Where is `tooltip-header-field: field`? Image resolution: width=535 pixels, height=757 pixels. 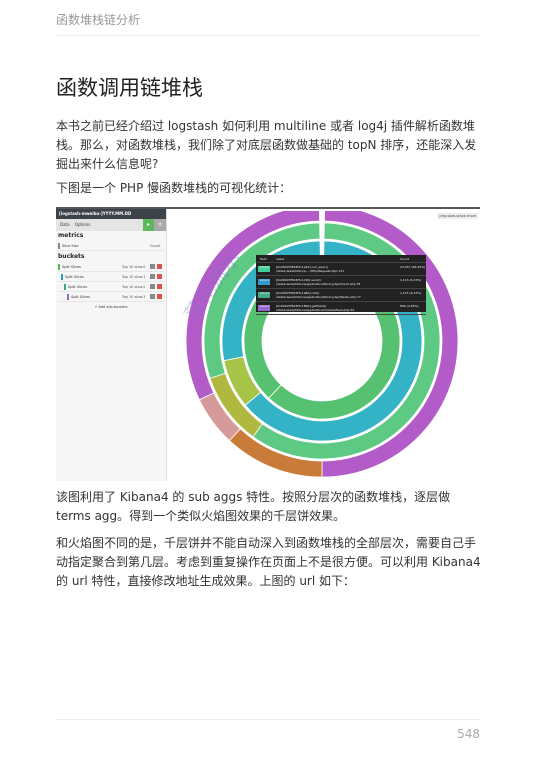
tooltip-header-field: field is located at coordinates (263, 259).